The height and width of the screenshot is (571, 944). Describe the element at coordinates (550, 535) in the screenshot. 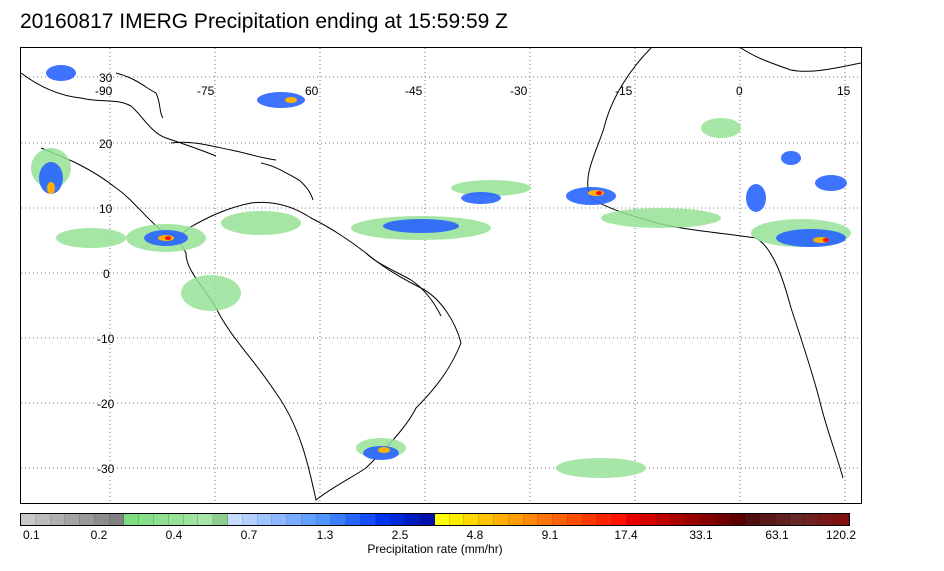

I see `colorbar-tick: 9.1` at that location.